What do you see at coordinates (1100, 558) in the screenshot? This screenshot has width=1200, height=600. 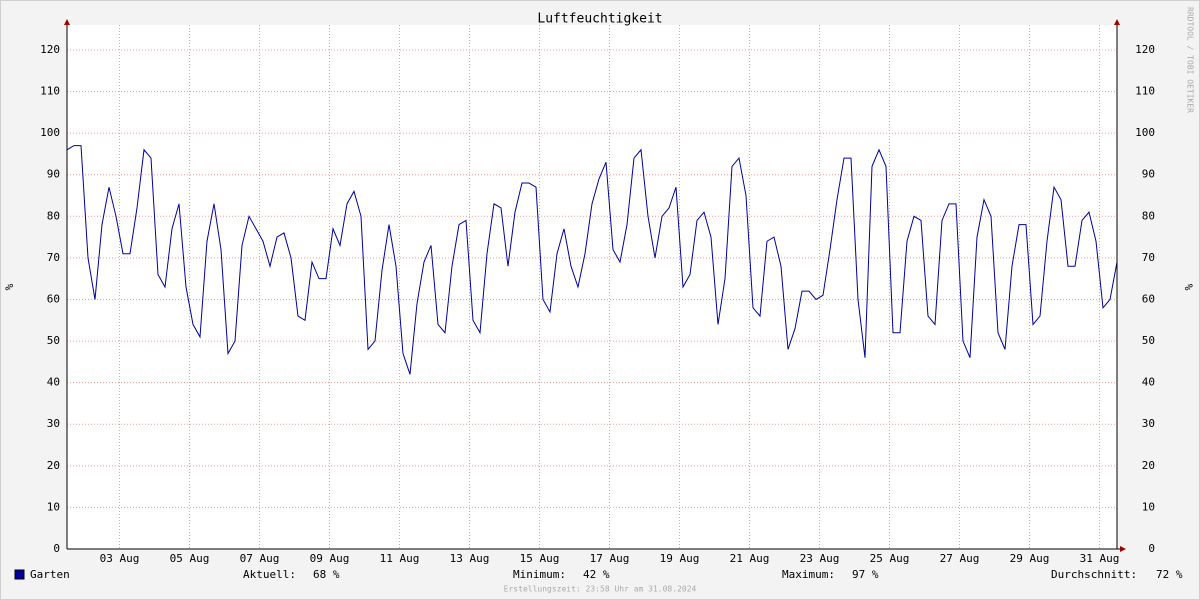 I see `x-tick-label: 31 Aug` at bounding box center [1100, 558].